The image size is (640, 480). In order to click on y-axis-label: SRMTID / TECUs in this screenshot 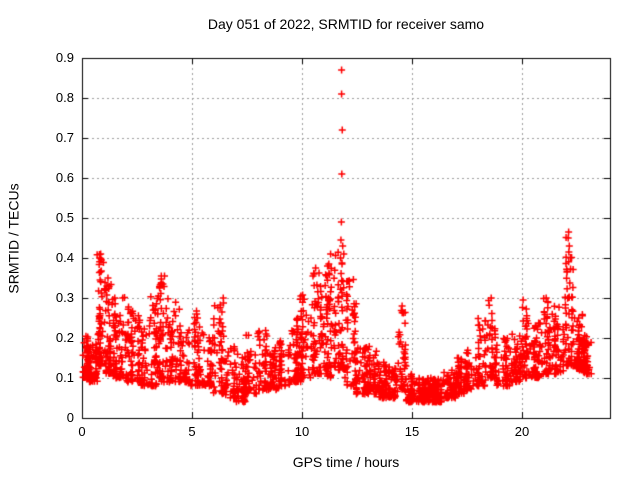, I will do `click(13, 238)`.